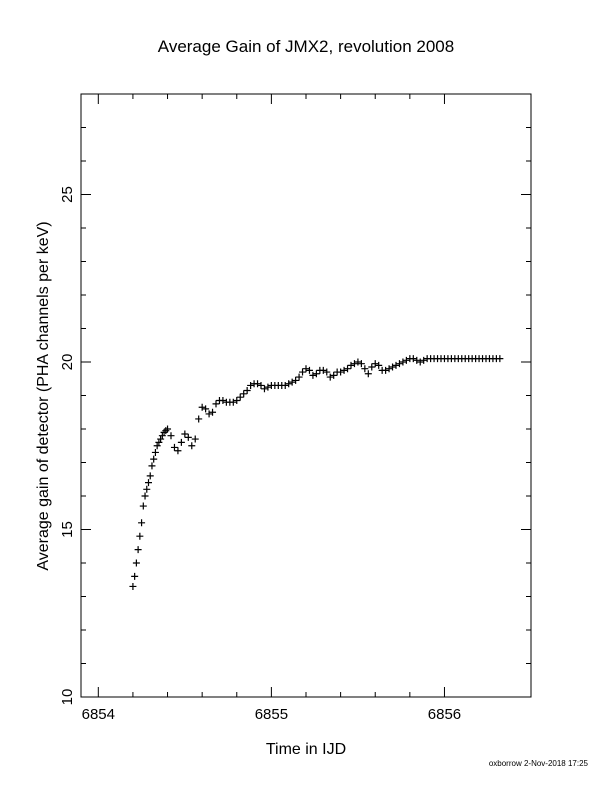 The height and width of the screenshot is (792, 612). I want to click on y-tick-label: 15, so click(67, 529).